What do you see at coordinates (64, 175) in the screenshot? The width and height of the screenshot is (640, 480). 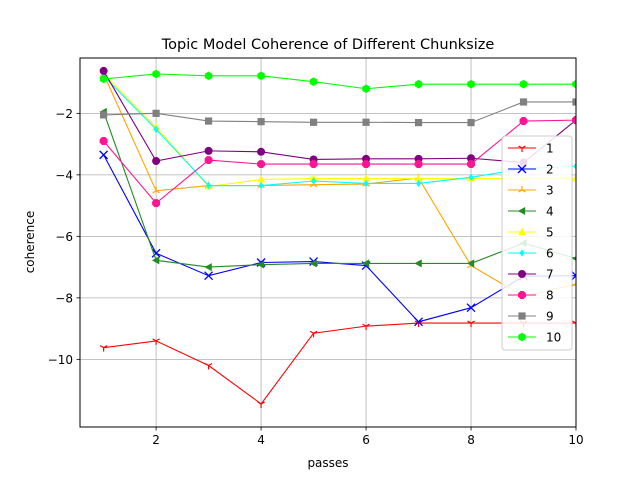 I see `y-tick-label: −4` at bounding box center [64, 175].